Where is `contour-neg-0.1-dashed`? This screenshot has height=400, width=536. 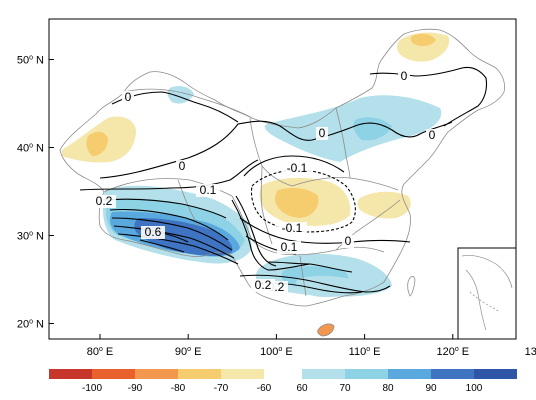
contour-neg-0.1-dashed is located at coordinates (303, 201).